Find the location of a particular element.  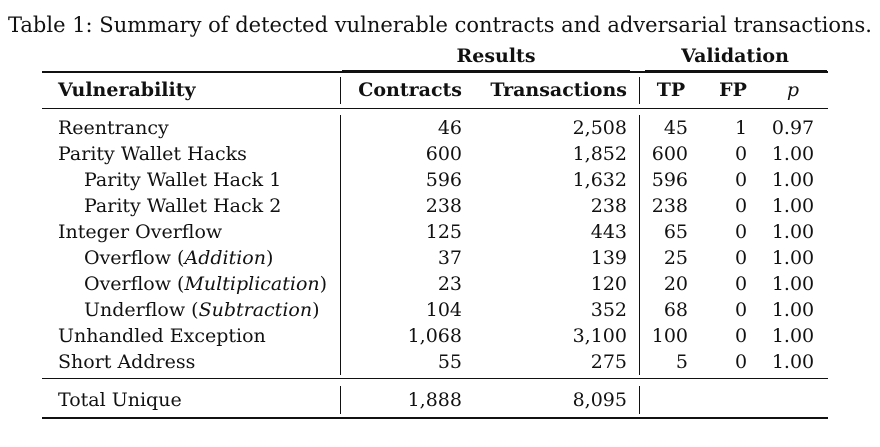

row-transactions: 443 is located at coordinates (608, 232).